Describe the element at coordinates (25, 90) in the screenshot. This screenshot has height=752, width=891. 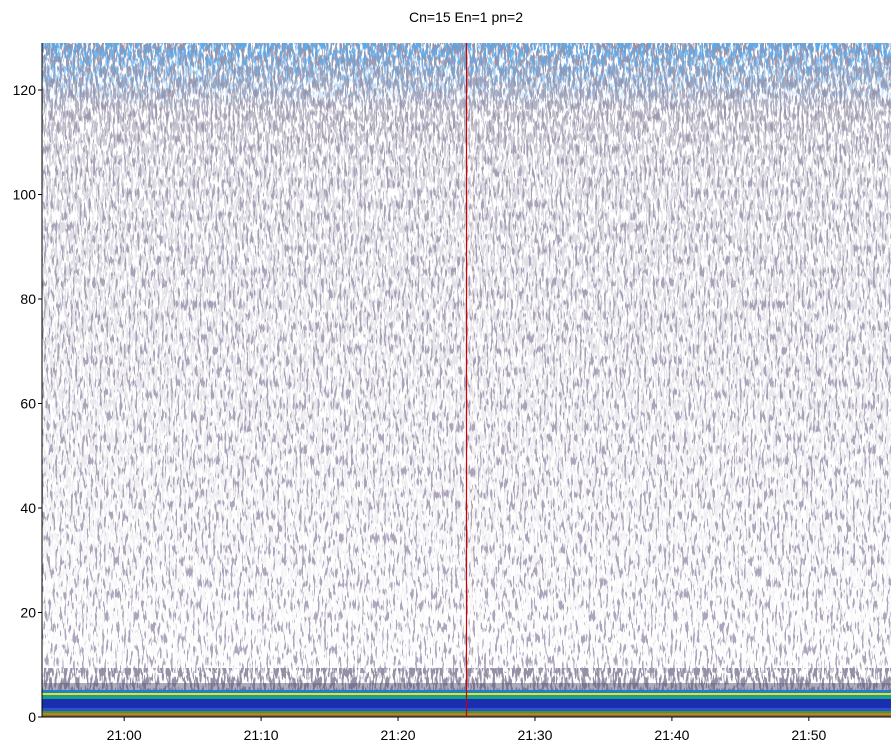
I see `y-tick-label: 120` at that location.